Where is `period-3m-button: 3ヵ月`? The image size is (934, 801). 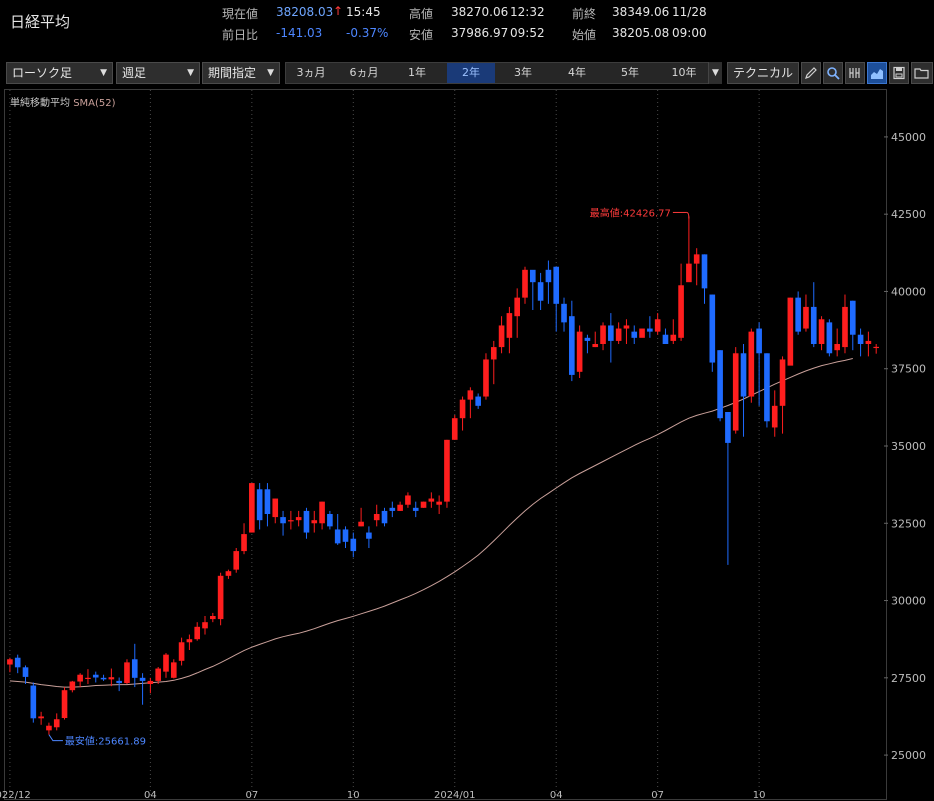 period-3m-button: 3ヵ月 is located at coordinates (311, 72).